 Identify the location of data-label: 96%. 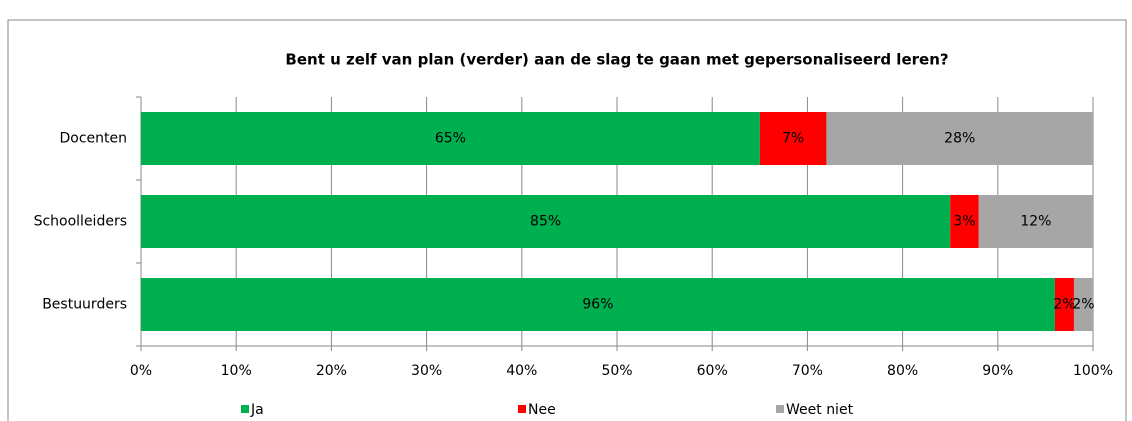
(597, 305).